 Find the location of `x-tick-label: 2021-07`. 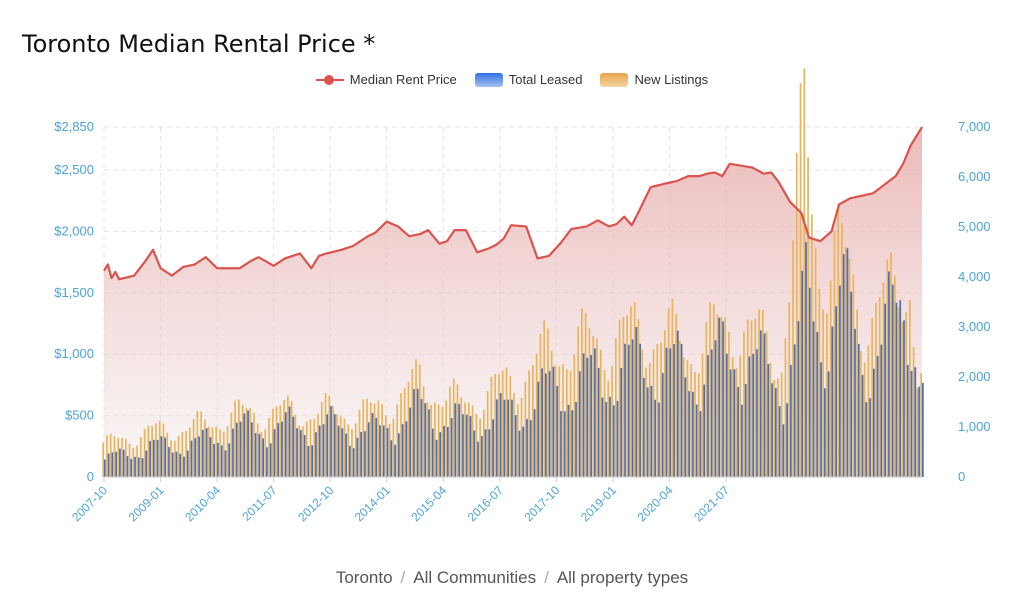

x-tick-label: 2021-07 is located at coordinates (711, 503).